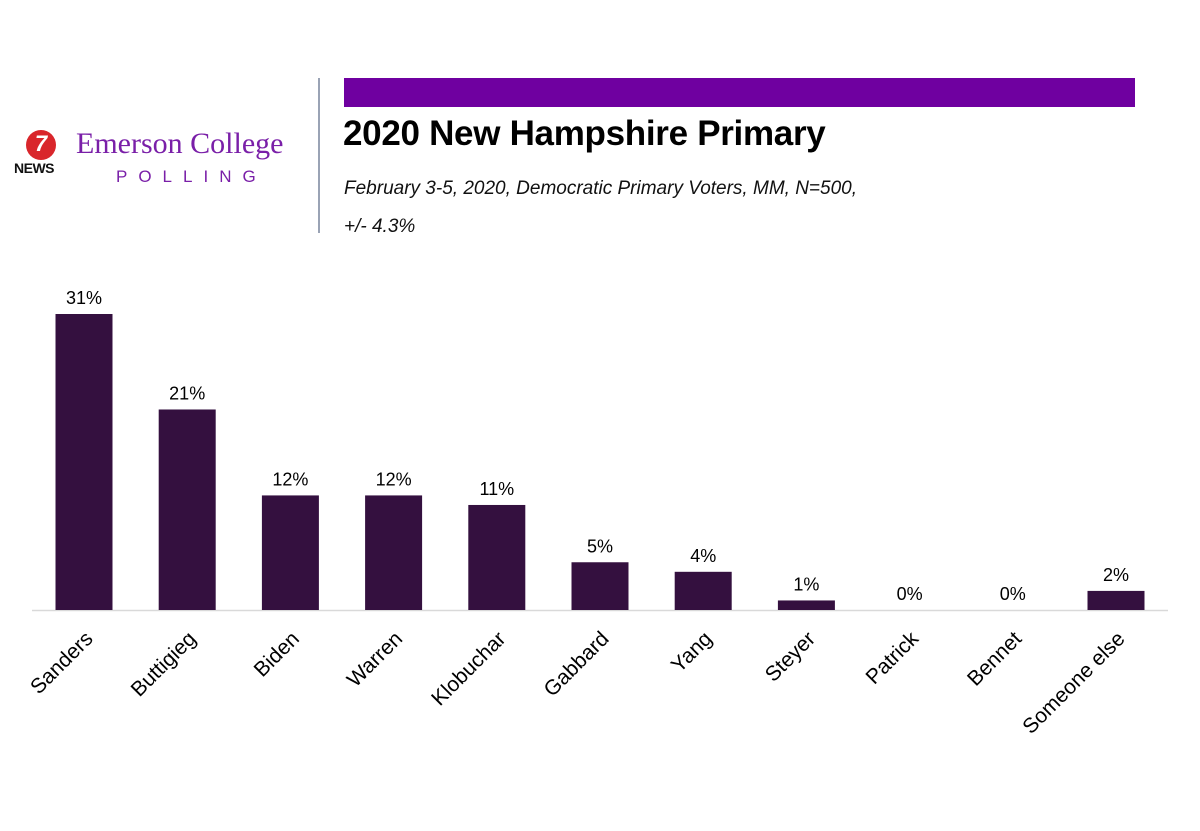 This screenshot has width=1200, height=831. I want to click on chart-title: 2020 New Hampshire Primary, so click(584, 133).